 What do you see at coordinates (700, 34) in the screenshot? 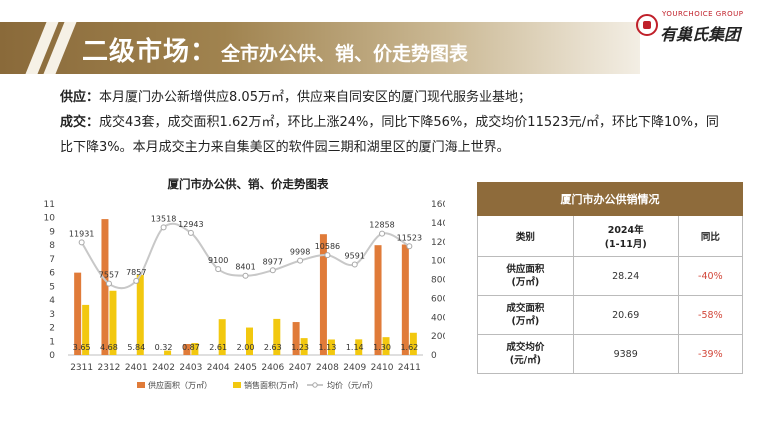
I see `logo-chinese: 有巢氏集团` at bounding box center [700, 34].